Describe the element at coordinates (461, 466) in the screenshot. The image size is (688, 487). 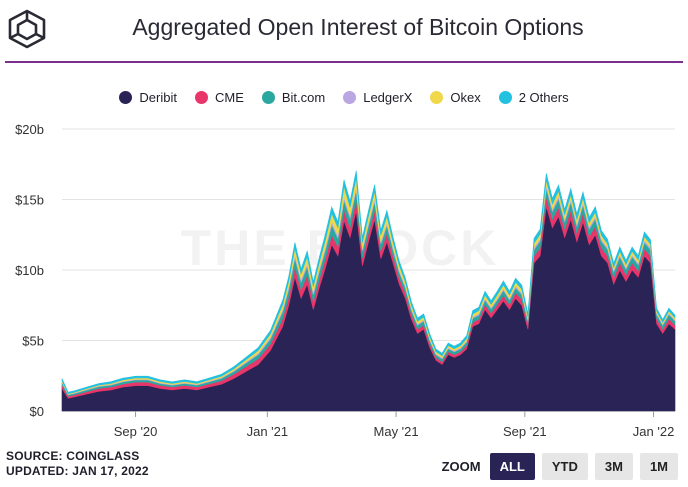
I see `zoom-label: ZOOM` at that location.